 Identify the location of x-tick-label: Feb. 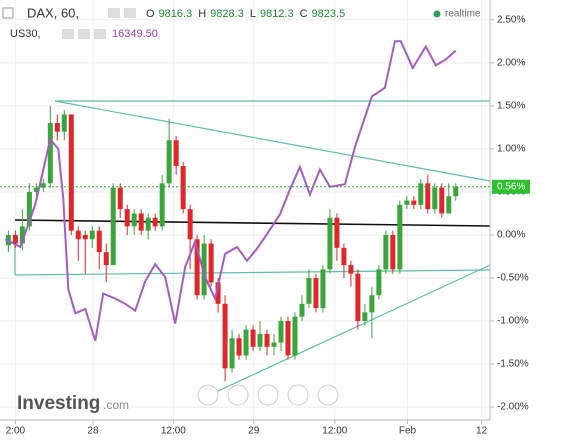
(408, 431).